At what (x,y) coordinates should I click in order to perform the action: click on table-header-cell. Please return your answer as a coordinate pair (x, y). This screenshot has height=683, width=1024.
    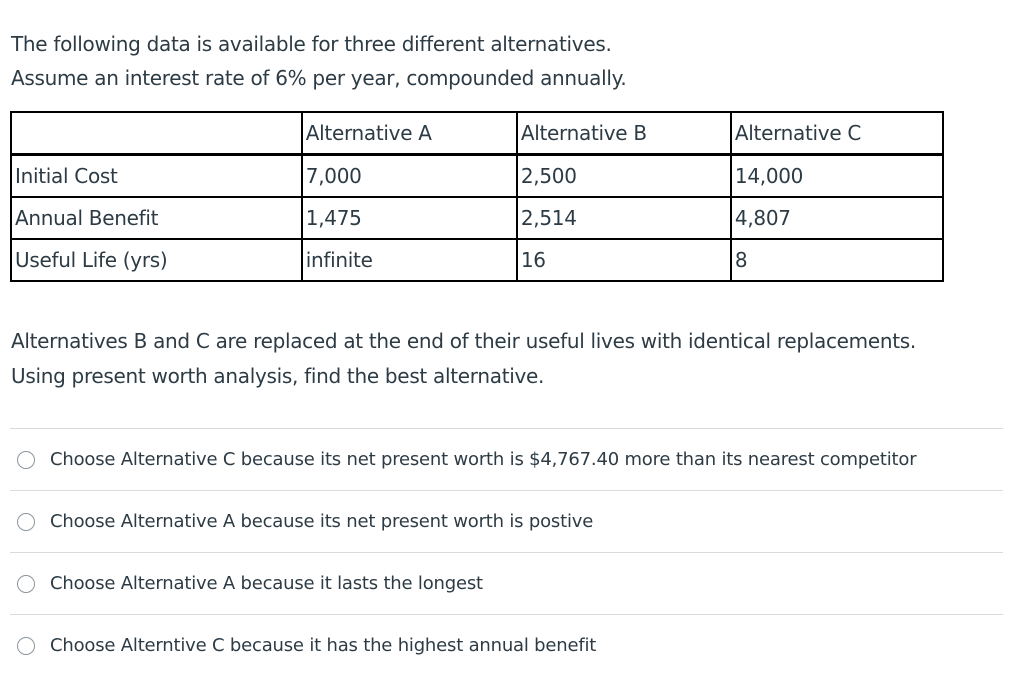
    Looking at the image, I should click on (156, 133).